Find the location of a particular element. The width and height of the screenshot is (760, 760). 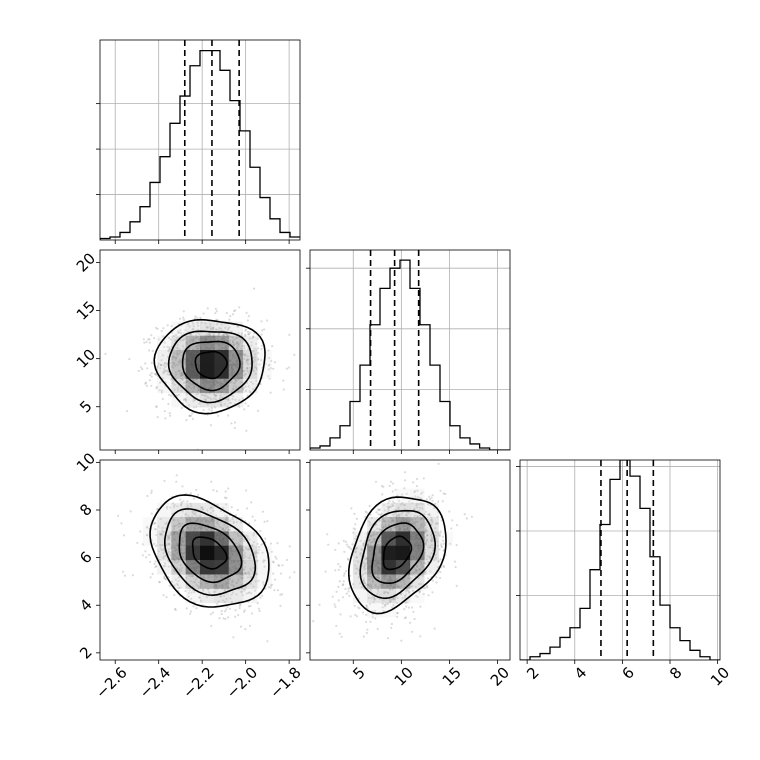

x-tick-label: 6 is located at coordinates (627, 673).